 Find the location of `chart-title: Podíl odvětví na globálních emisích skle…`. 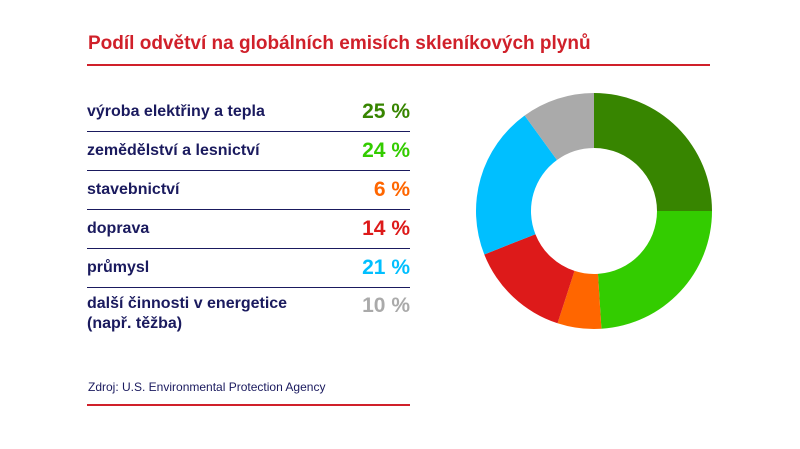

chart-title: Podíl odvětví na globálních emisích skle… is located at coordinates (339, 43).